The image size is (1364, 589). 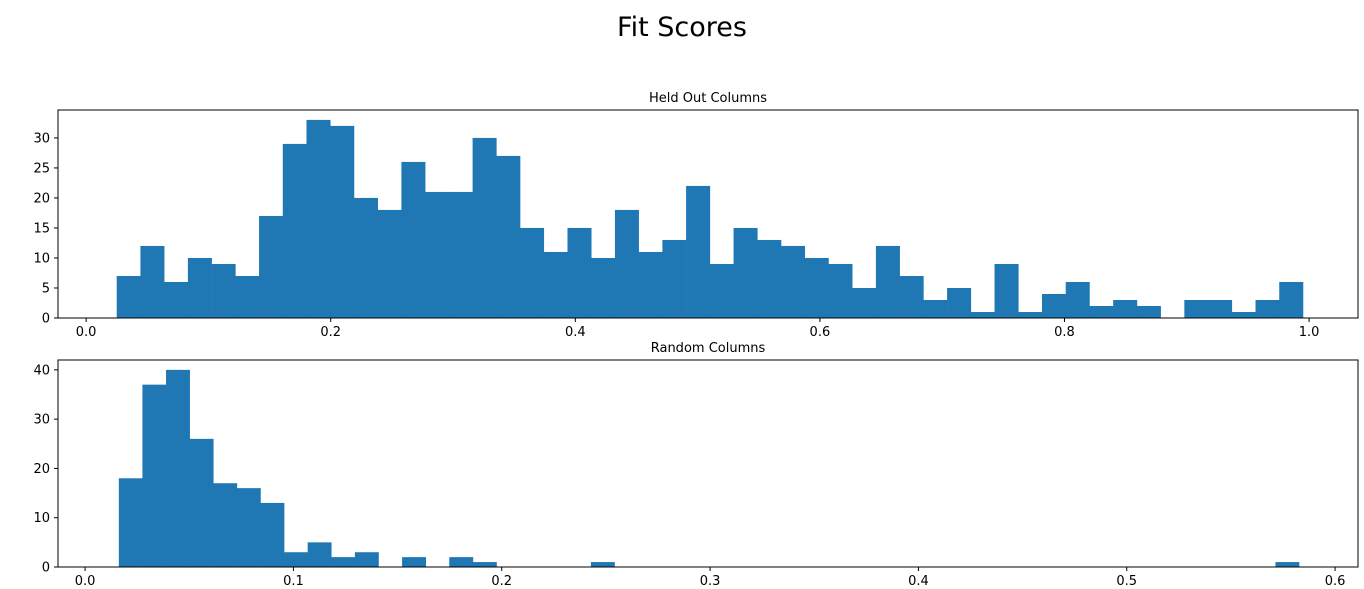 I want to click on subplot-title: Random Columns, so click(x=708, y=348).